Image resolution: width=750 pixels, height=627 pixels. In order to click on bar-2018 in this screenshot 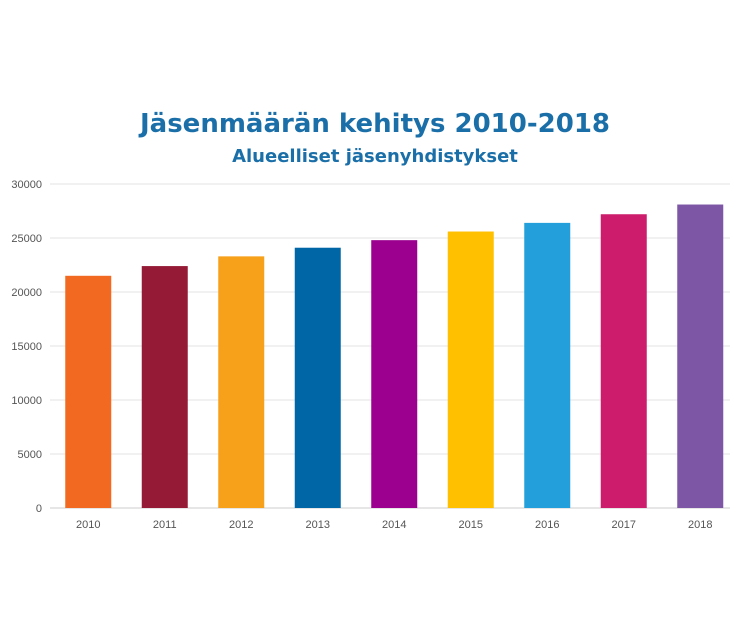, I will do `click(700, 356)`.